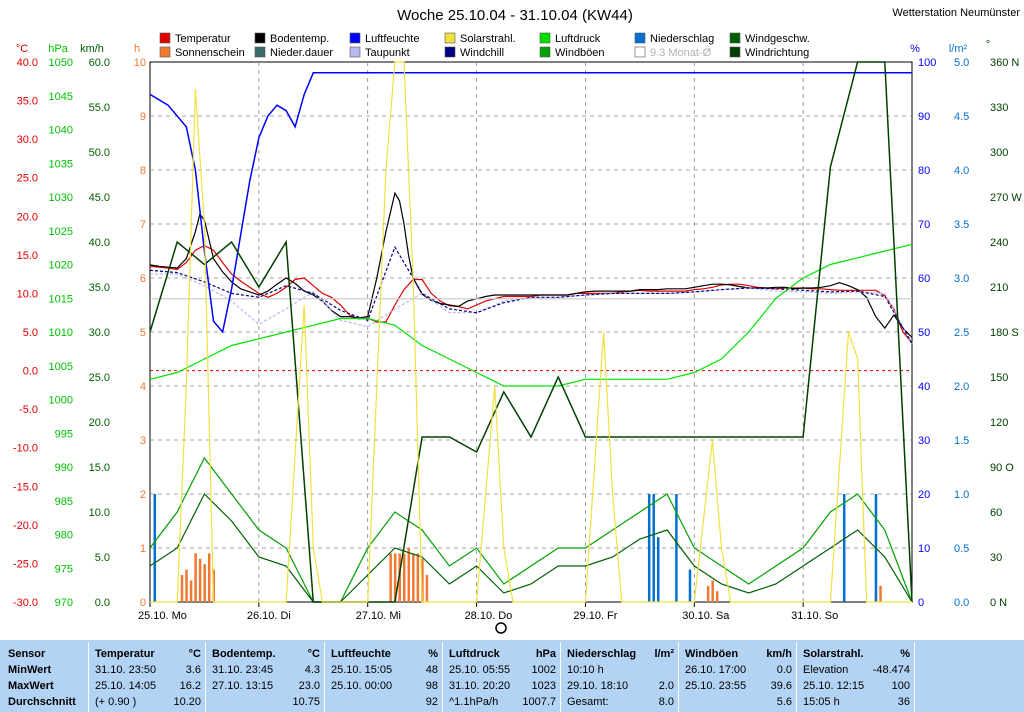 This screenshot has height=712, width=1024. Describe the element at coordinates (61, 299) in the screenshot. I see `tick-pressure: 1015` at that location.